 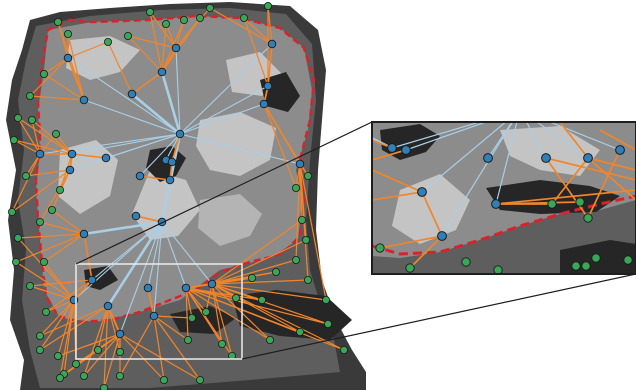 What do you see at coordinates (230, 220) in the screenshot?
I see `terrain-light-blob` at bounding box center [230, 220].